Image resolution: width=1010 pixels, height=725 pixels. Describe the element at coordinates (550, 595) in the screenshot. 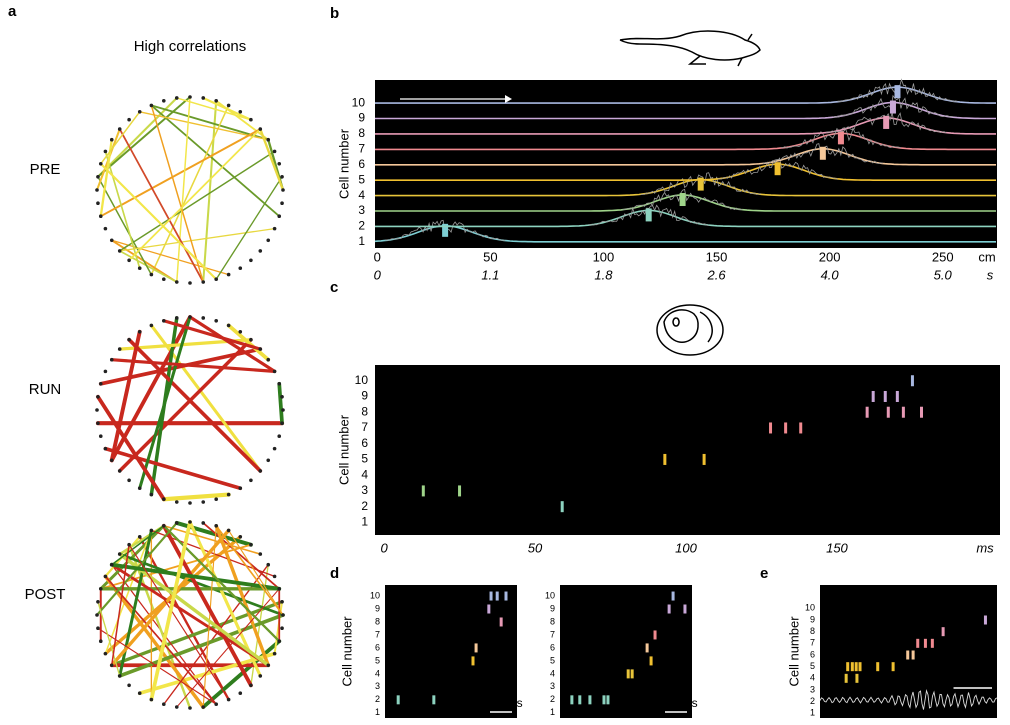

I see `y-tick-label: 10` at that location.